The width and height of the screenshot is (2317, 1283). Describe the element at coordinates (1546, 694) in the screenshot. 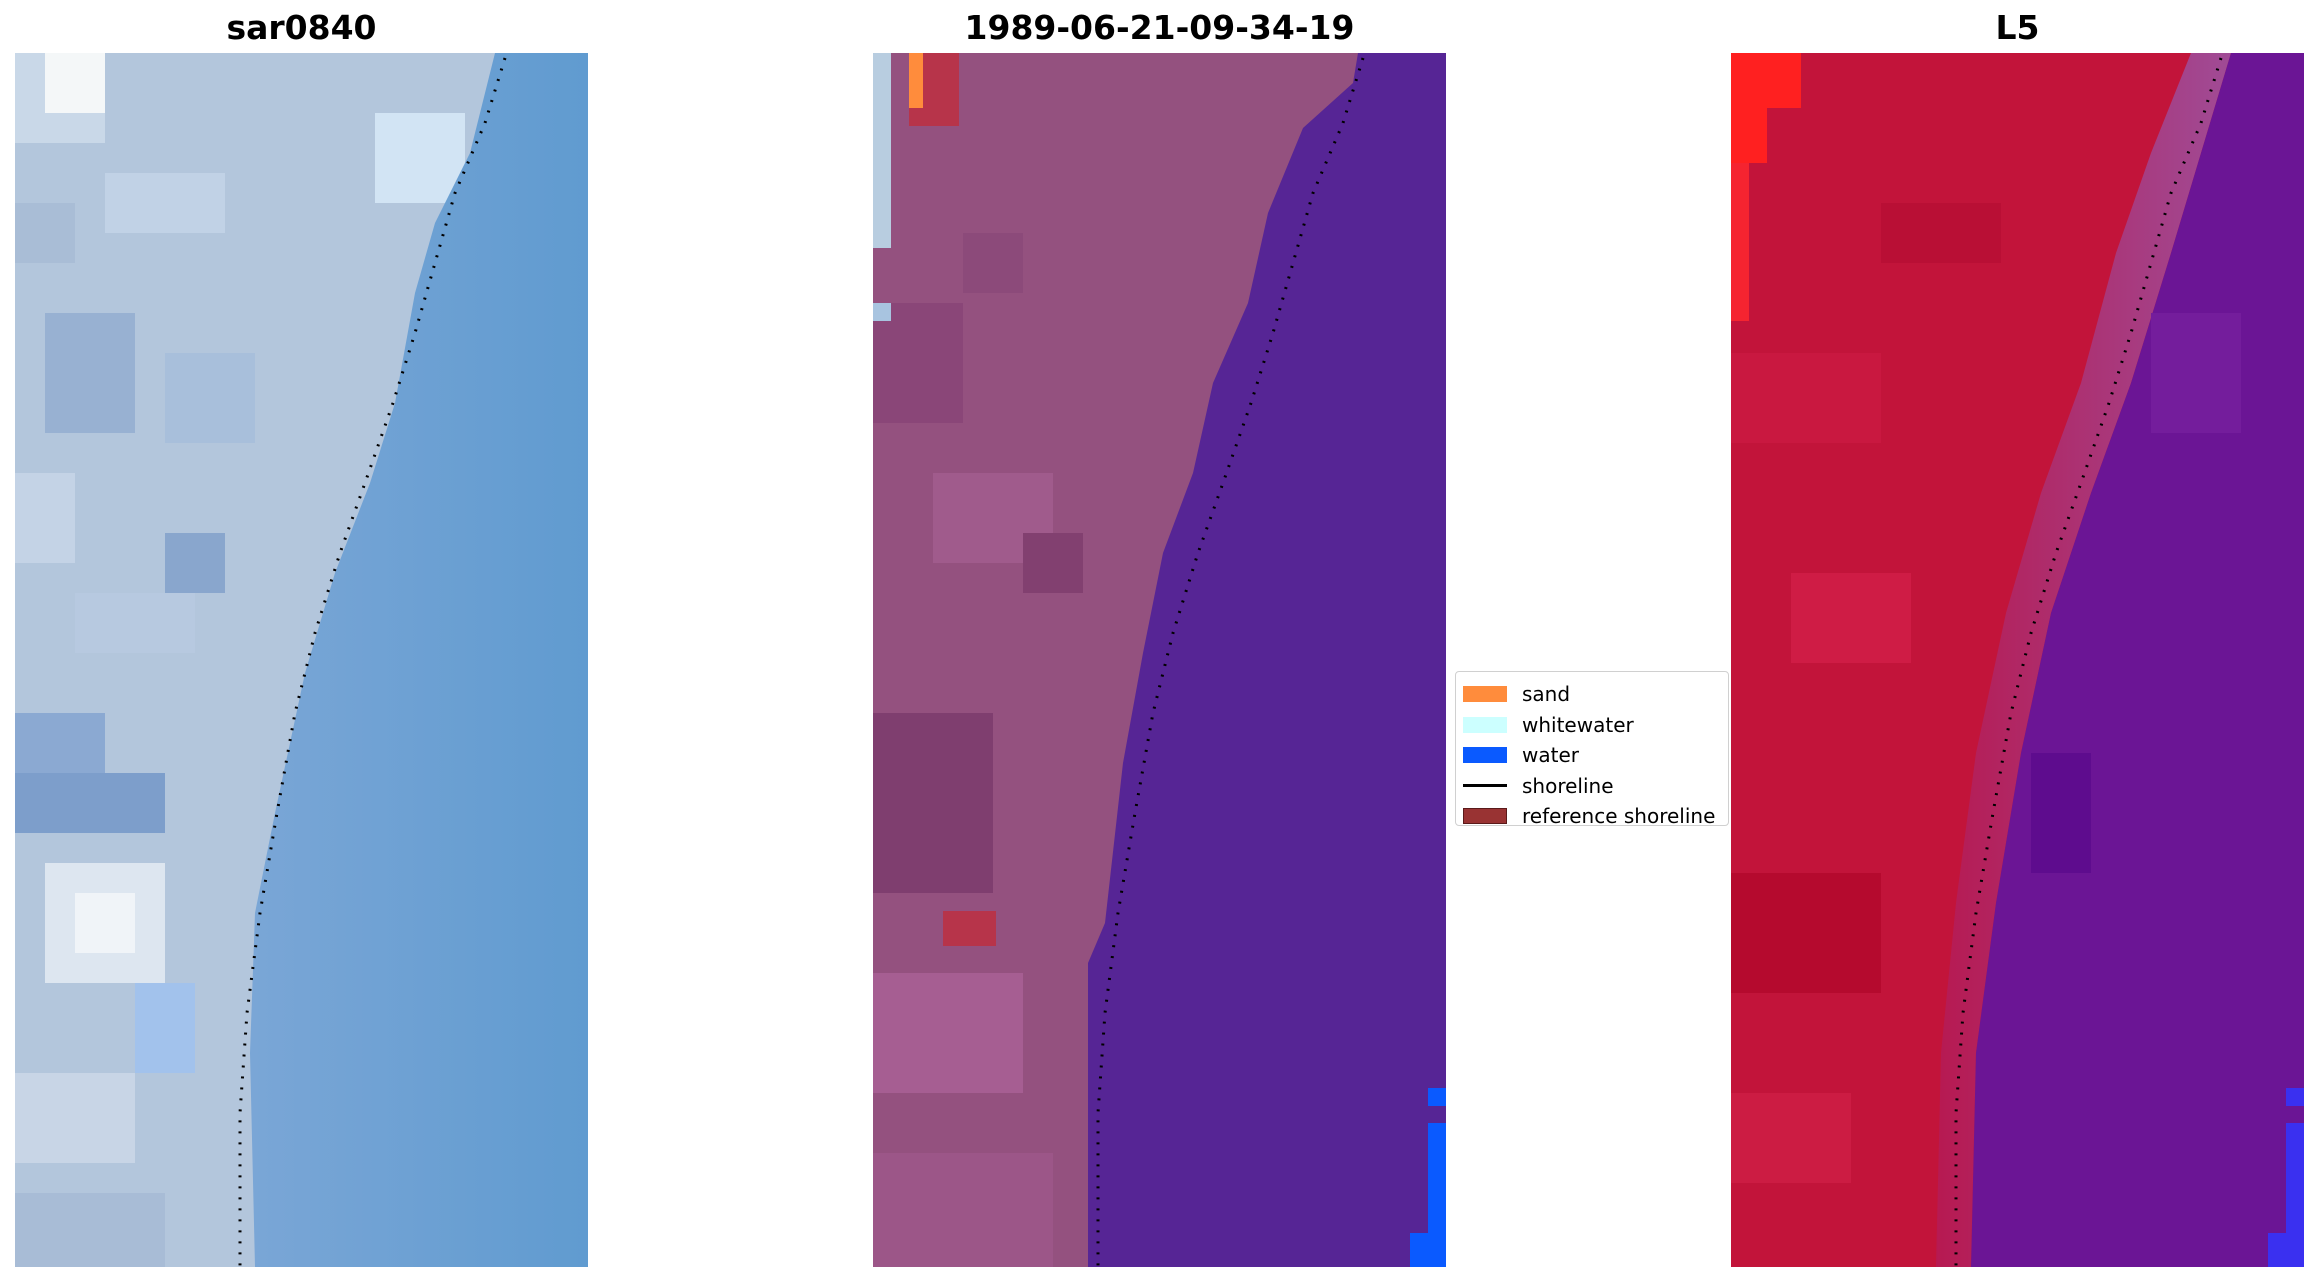

I see `legend-label-sand: sand` at that location.